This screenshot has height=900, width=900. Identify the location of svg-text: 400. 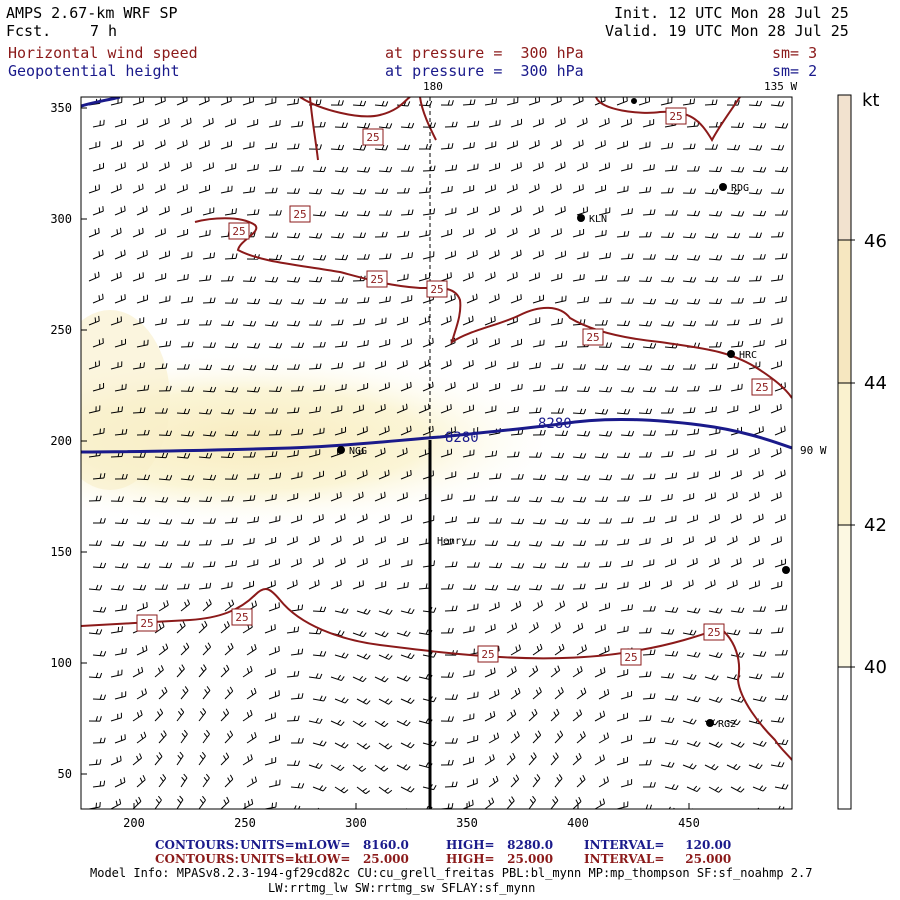
(578, 823).